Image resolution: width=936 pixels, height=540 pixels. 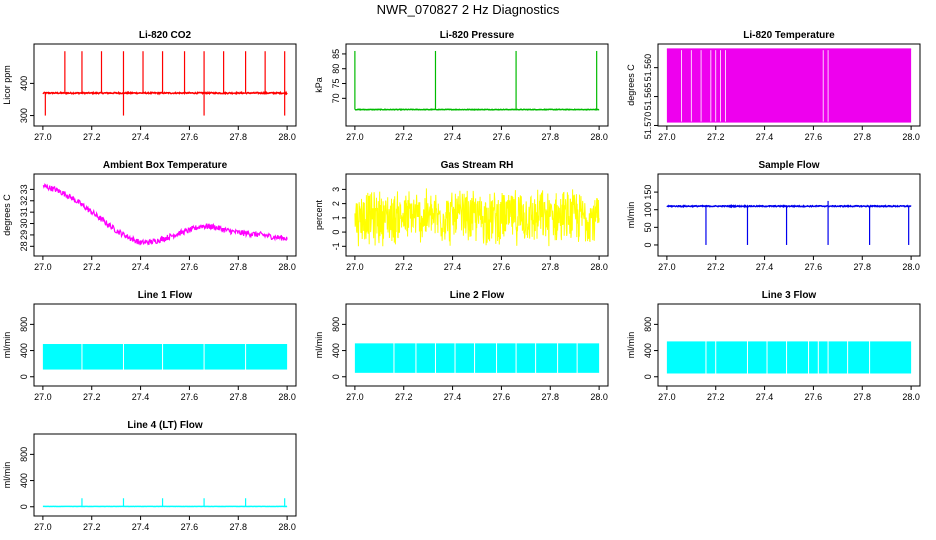 What do you see at coordinates (631, 85) in the screenshot?
I see `y-axis-label: degrees C` at bounding box center [631, 85].